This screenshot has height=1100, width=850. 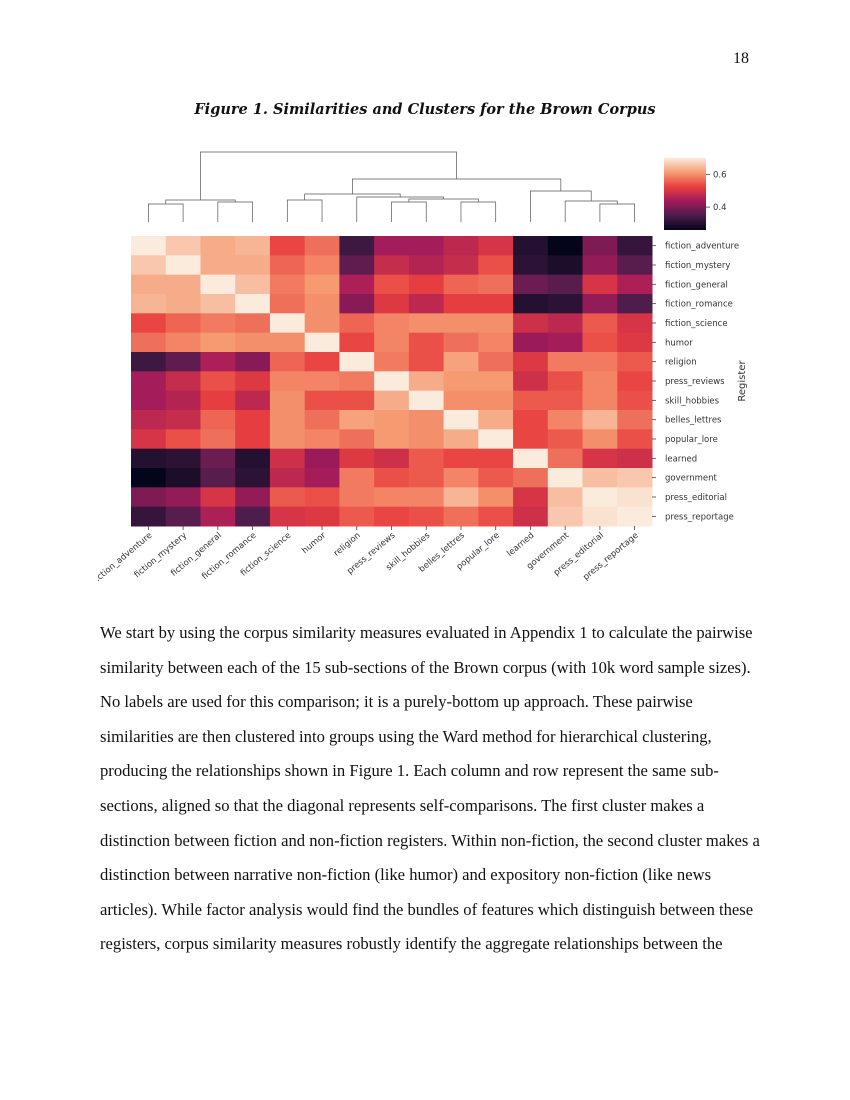 I want to click on row-label: learned, so click(x=681, y=459).